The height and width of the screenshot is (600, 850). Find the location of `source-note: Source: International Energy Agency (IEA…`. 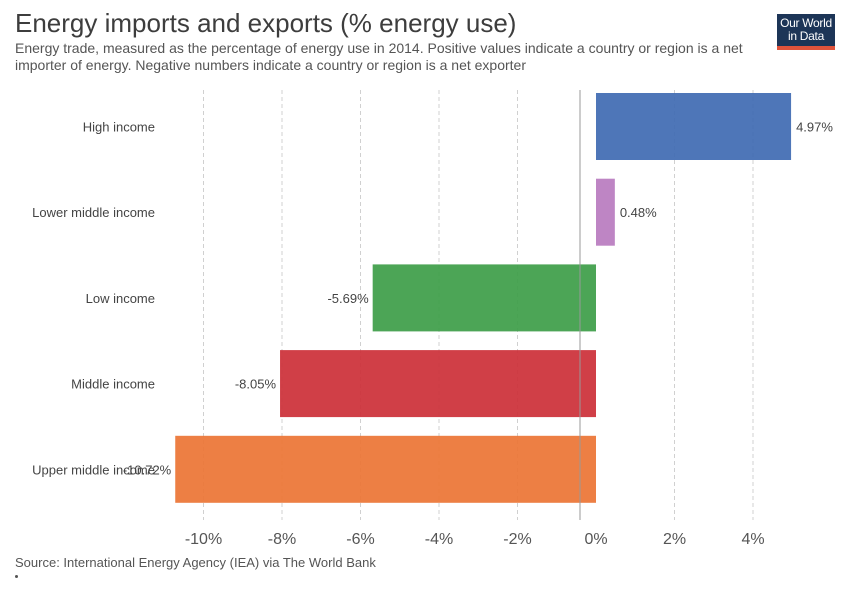

source-note: Source: International Energy Agency (IEA… is located at coordinates (195, 562).